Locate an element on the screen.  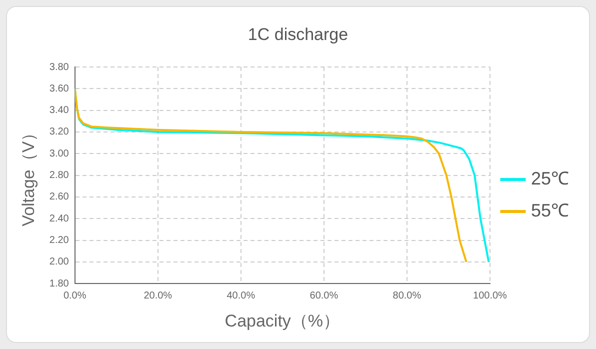
legend-label: 25℃ is located at coordinates (550, 178).